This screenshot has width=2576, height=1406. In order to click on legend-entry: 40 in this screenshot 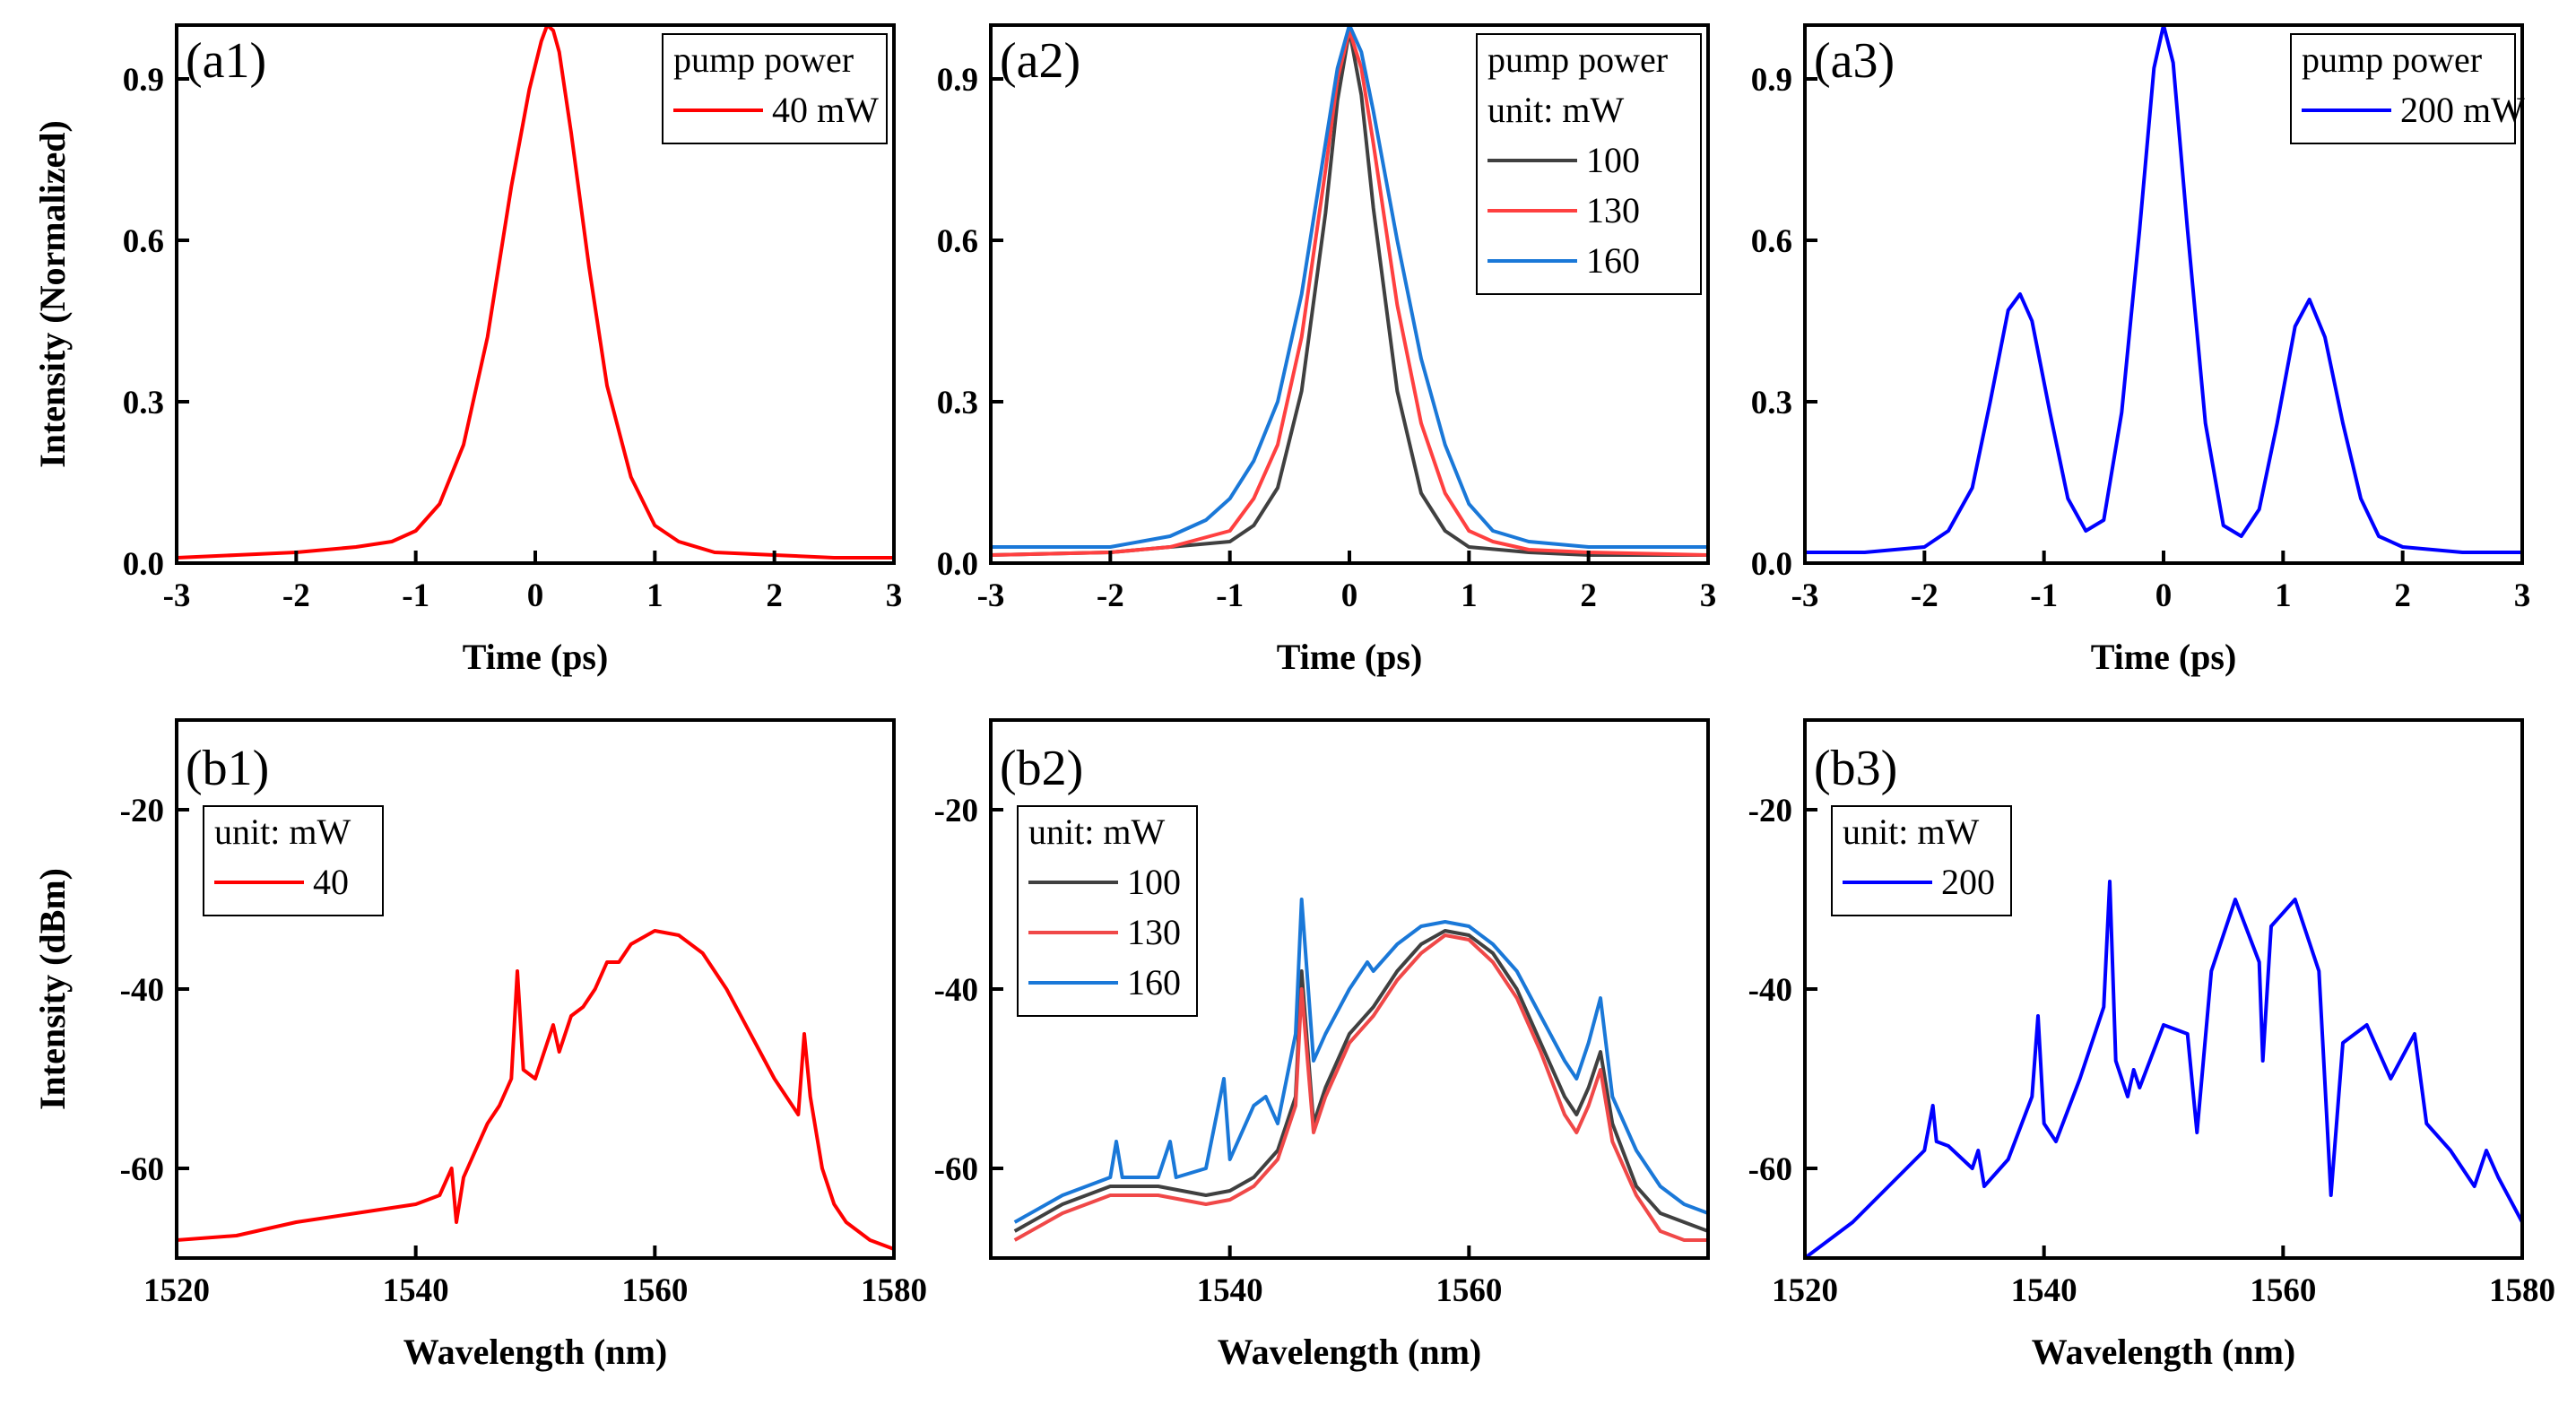, I will do `click(331, 882)`.